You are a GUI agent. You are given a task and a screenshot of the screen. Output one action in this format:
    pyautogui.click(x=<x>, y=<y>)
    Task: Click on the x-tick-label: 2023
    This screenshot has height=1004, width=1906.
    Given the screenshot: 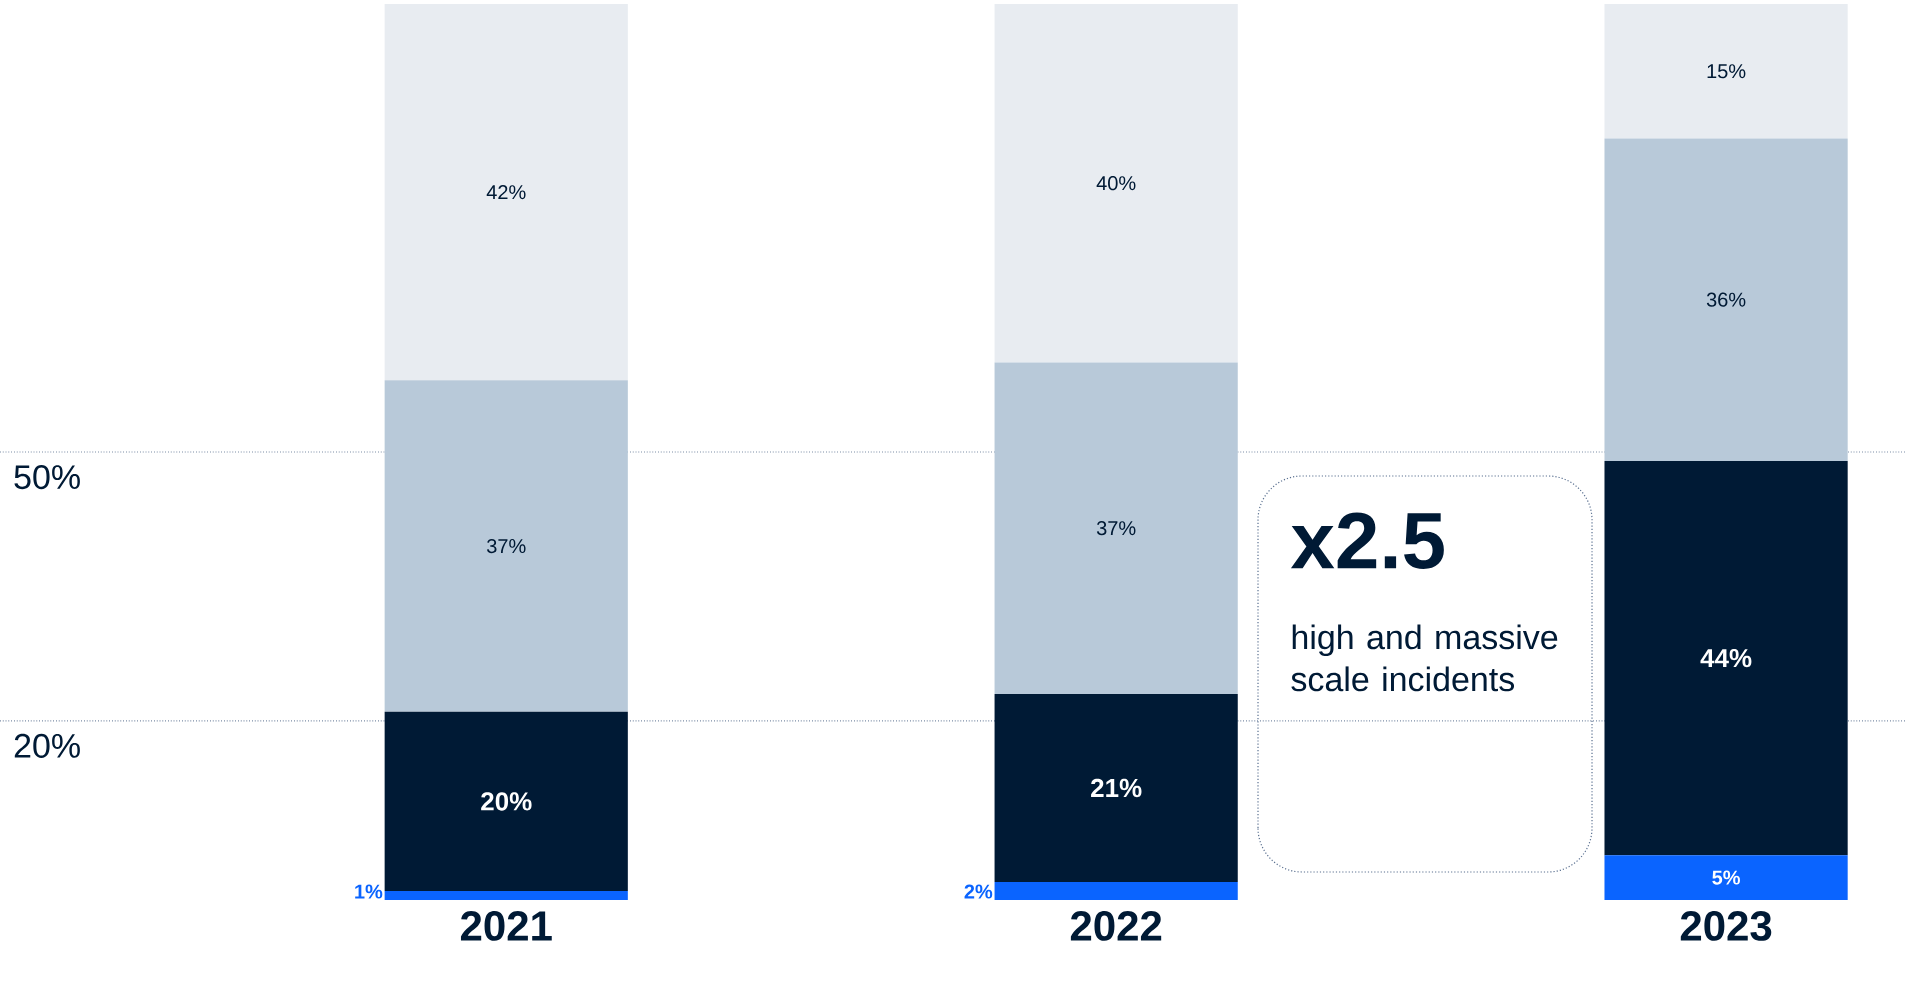 What is the action you would take?
    pyautogui.click(x=1726, y=926)
    